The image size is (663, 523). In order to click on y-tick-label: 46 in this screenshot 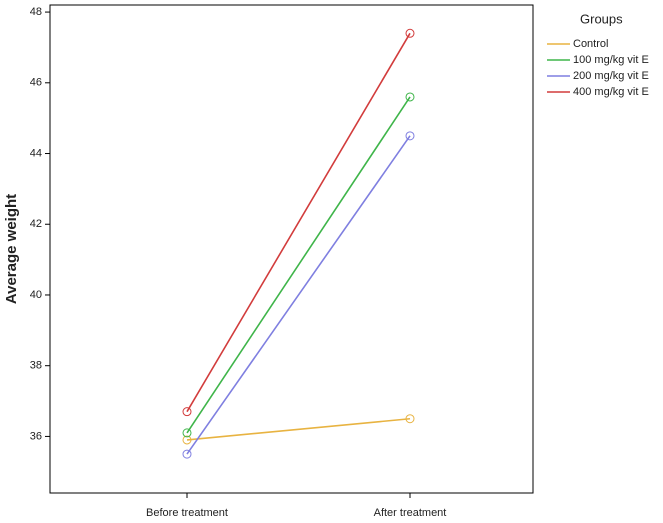, I will do `click(36, 83)`.